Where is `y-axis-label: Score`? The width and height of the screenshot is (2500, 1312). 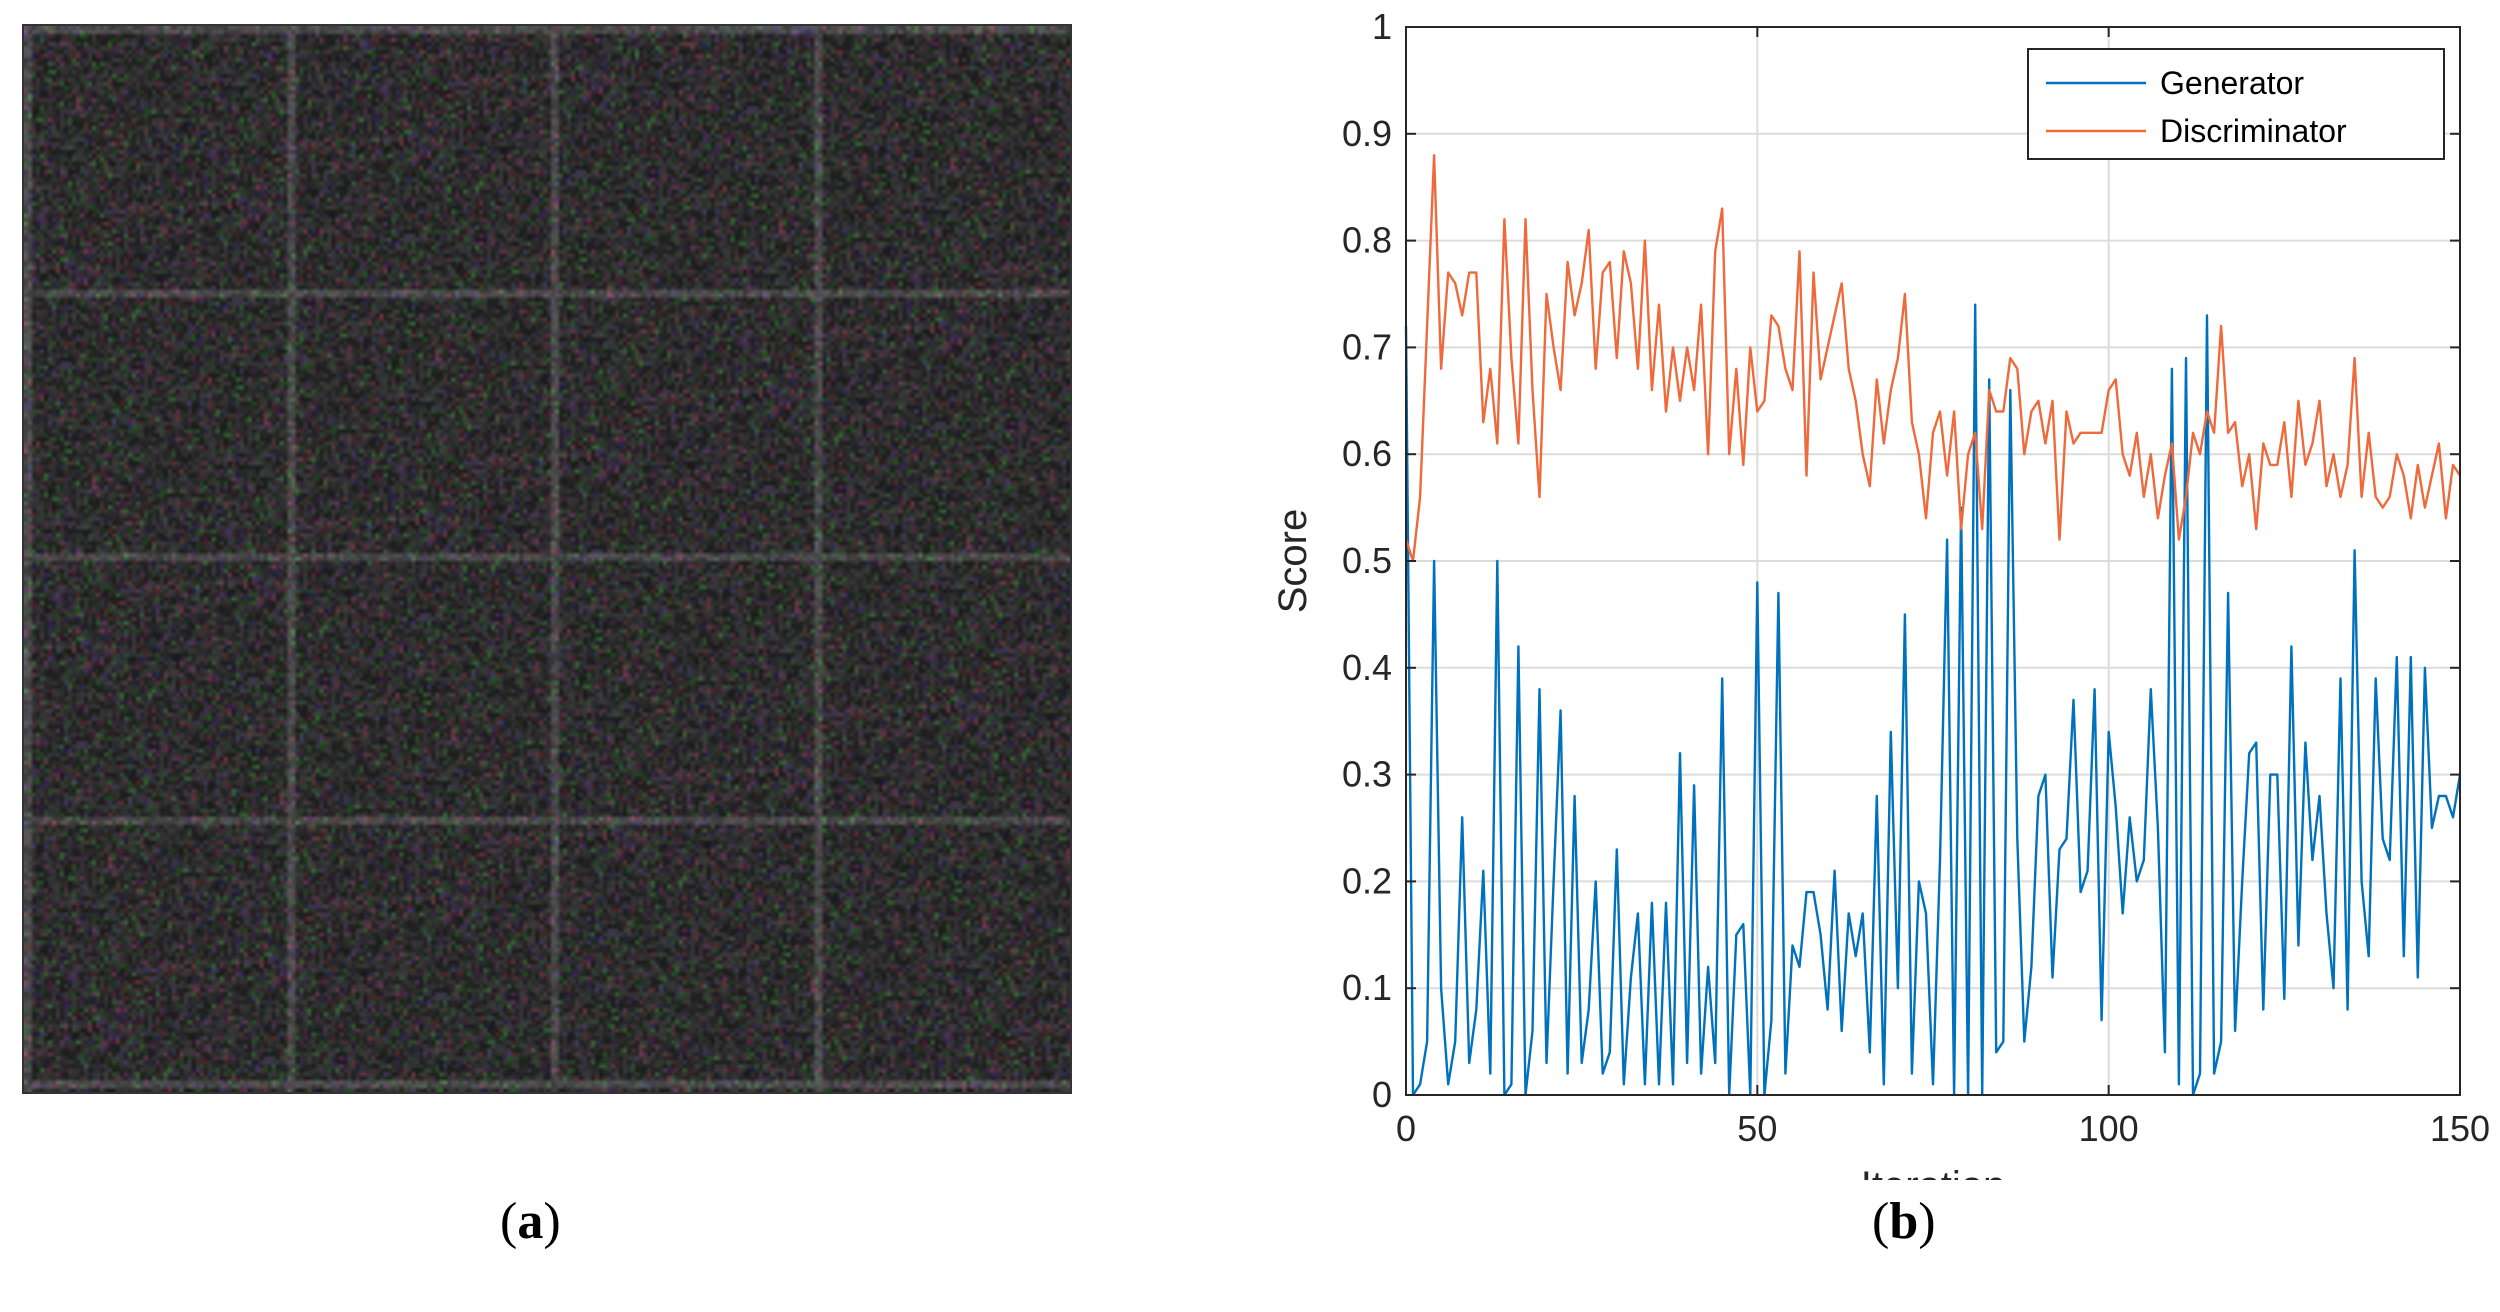
y-axis-label: Score is located at coordinates (1293, 561).